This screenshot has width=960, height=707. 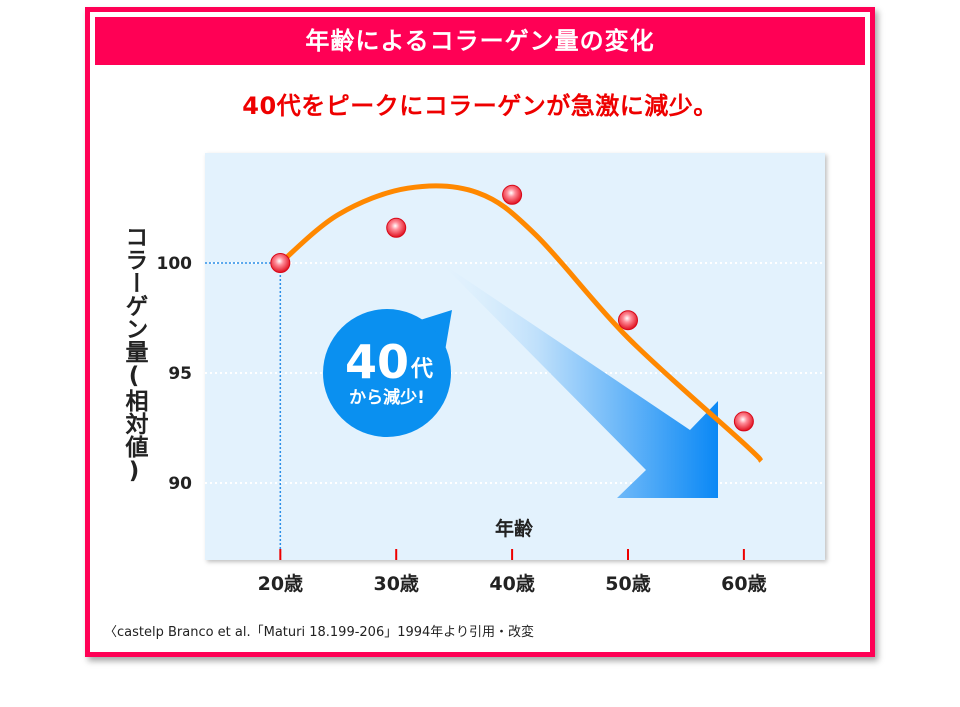 I want to click on chart-subtitle: 40代をピークにコラーゲンが急激に減少。, so click(x=480, y=106).